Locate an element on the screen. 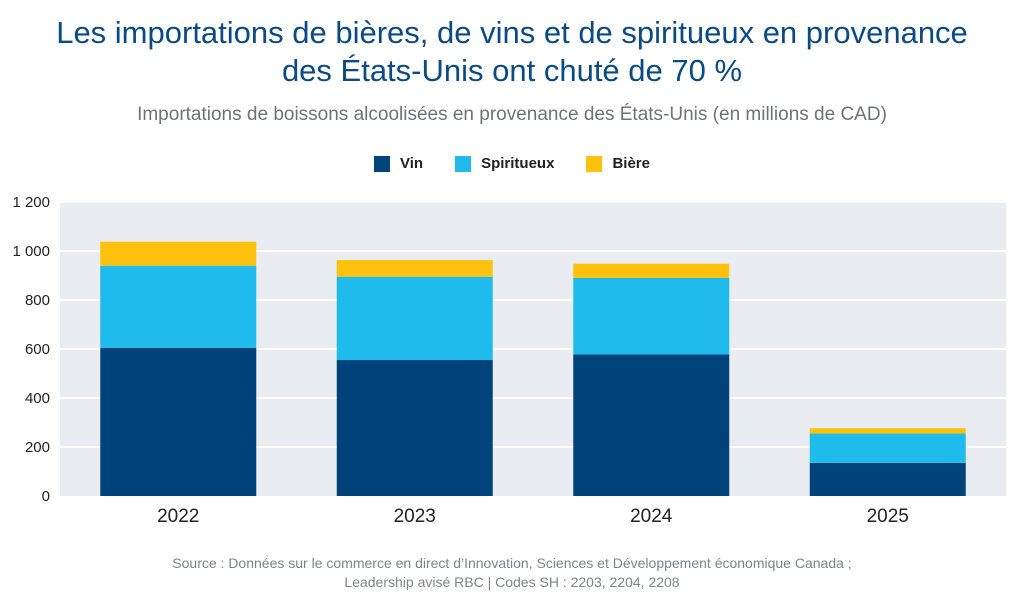  bar-2024-bière is located at coordinates (651, 270).